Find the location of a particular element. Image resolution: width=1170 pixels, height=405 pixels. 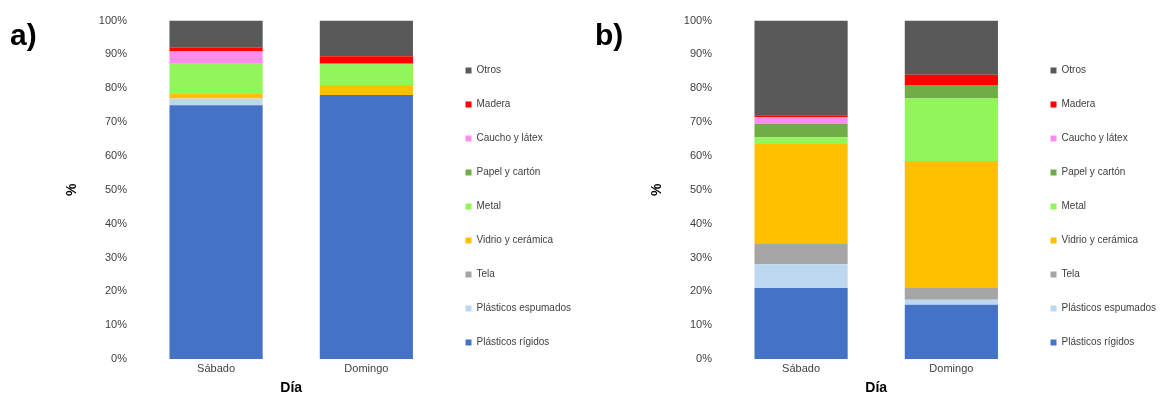

chart-title: b) is located at coordinates (609, 35).